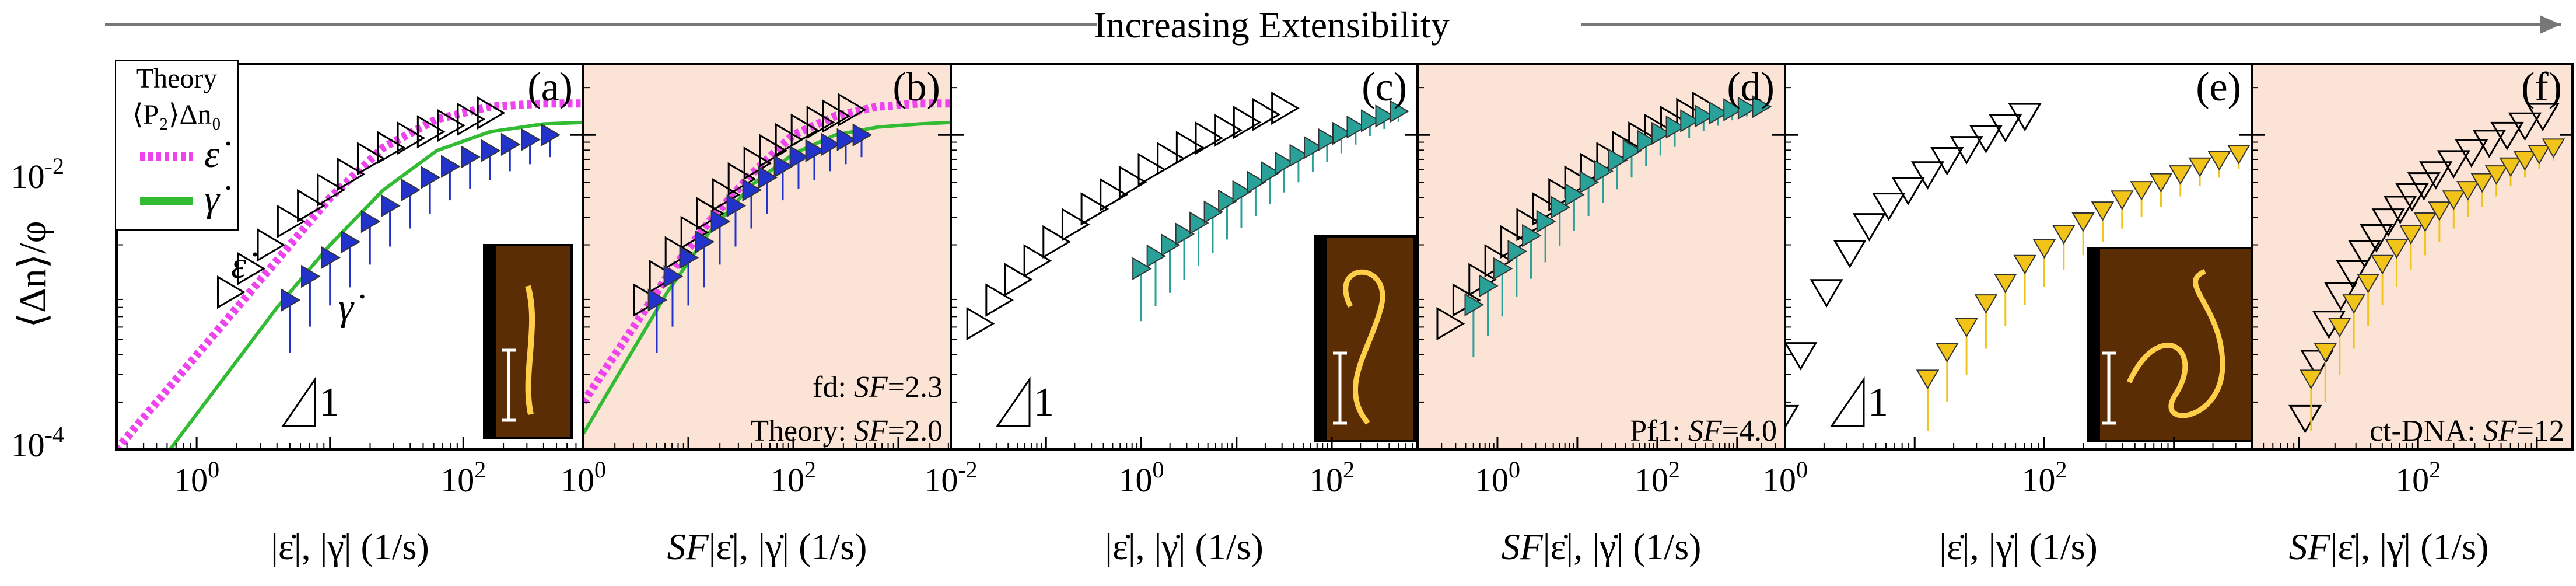  What do you see at coordinates (846, 431) in the screenshot?
I see `panel-annotation: Theory: SF=2.0` at bounding box center [846, 431].